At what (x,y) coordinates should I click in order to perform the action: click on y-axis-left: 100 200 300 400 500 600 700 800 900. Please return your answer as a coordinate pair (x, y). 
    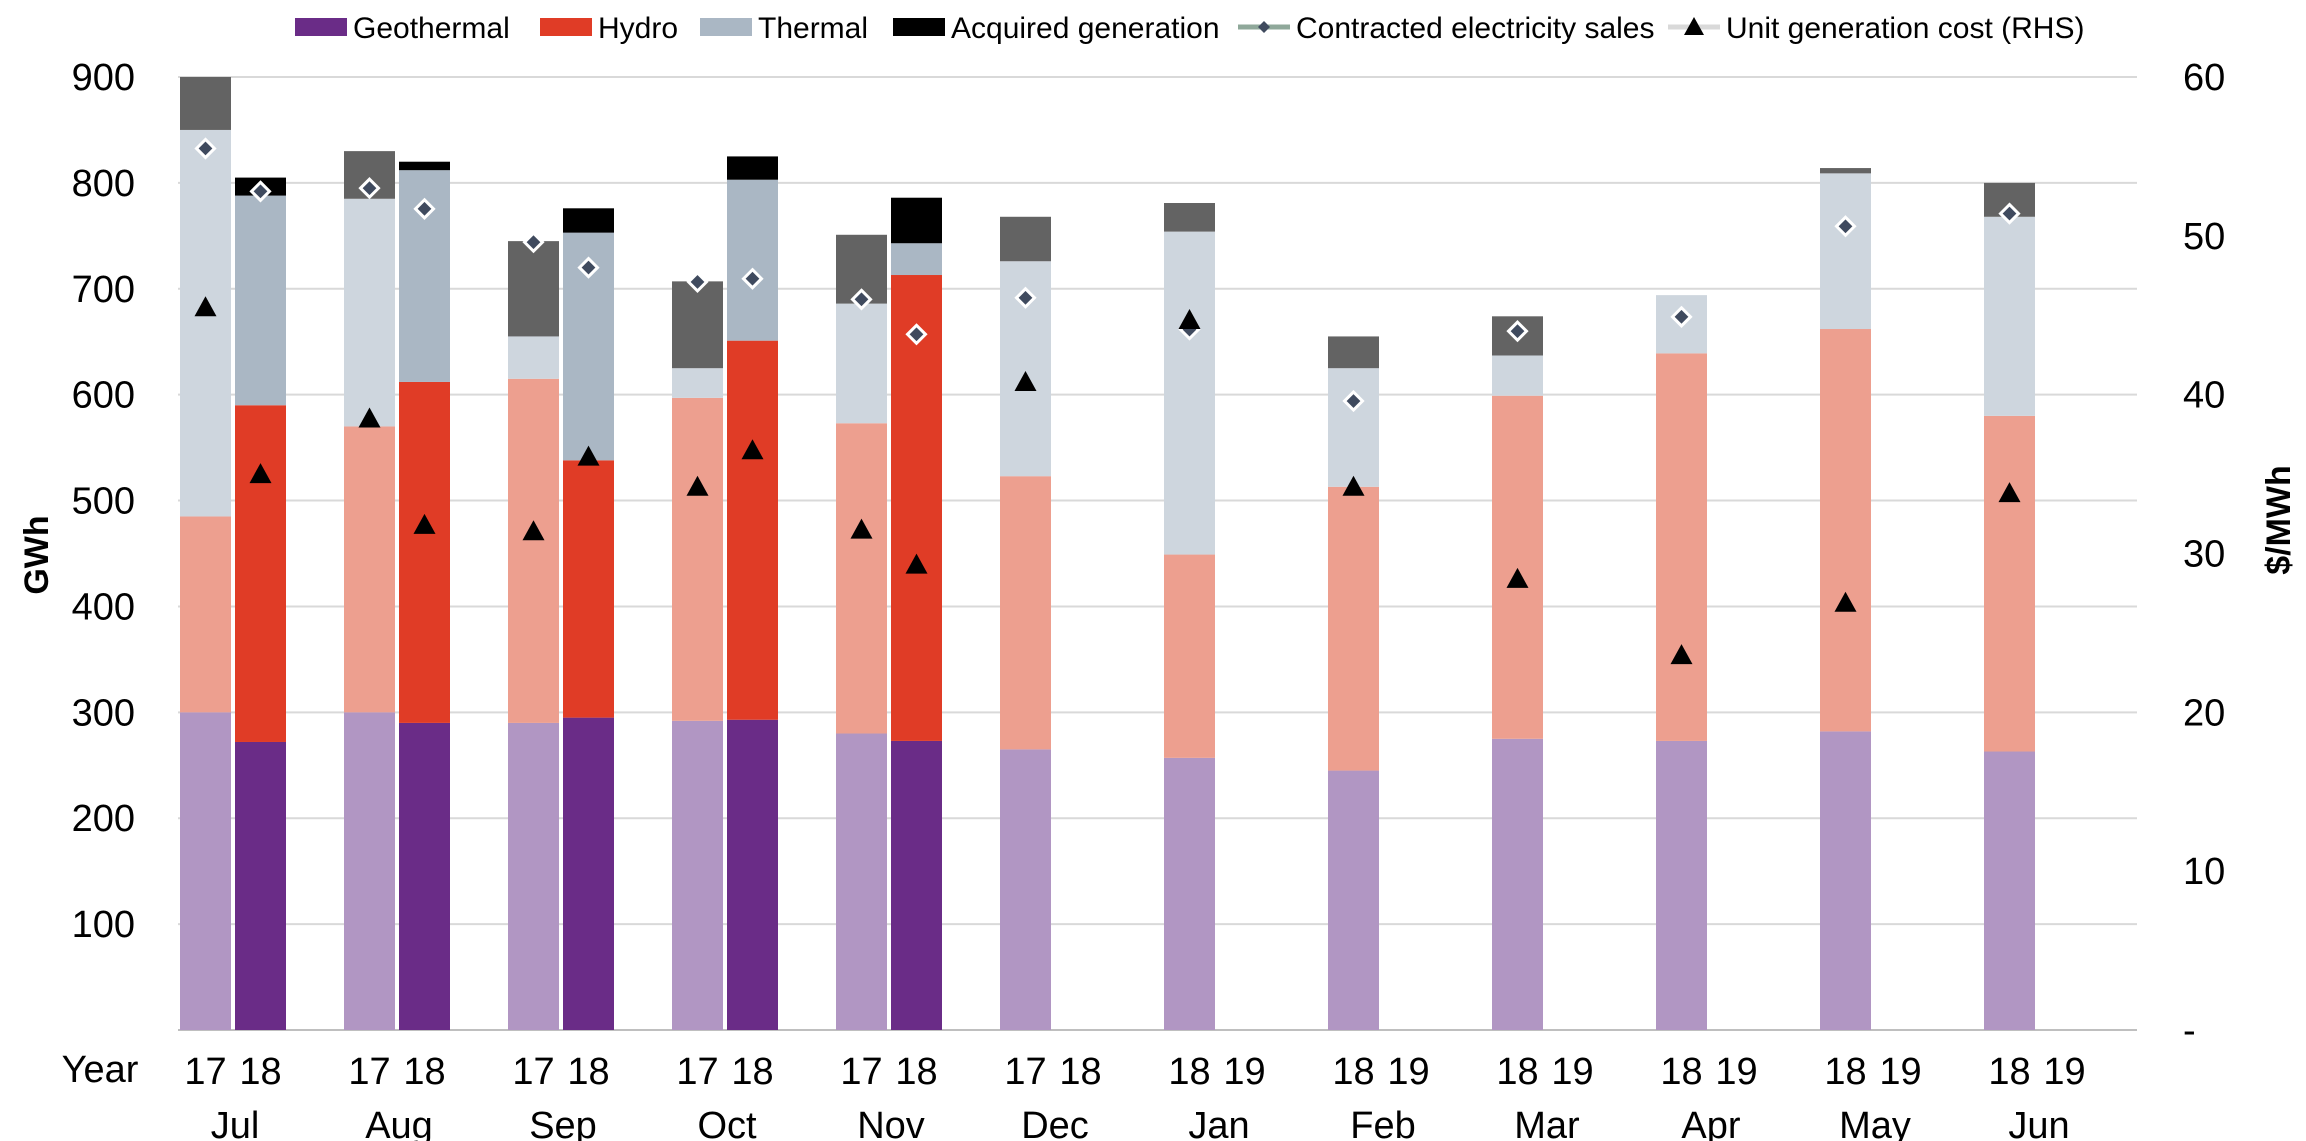
    Looking at the image, I should click on (103, 501).